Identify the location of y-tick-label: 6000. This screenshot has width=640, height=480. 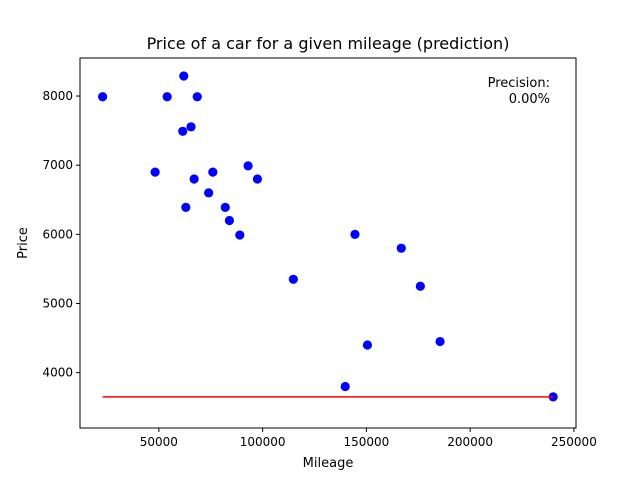
(57, 234).